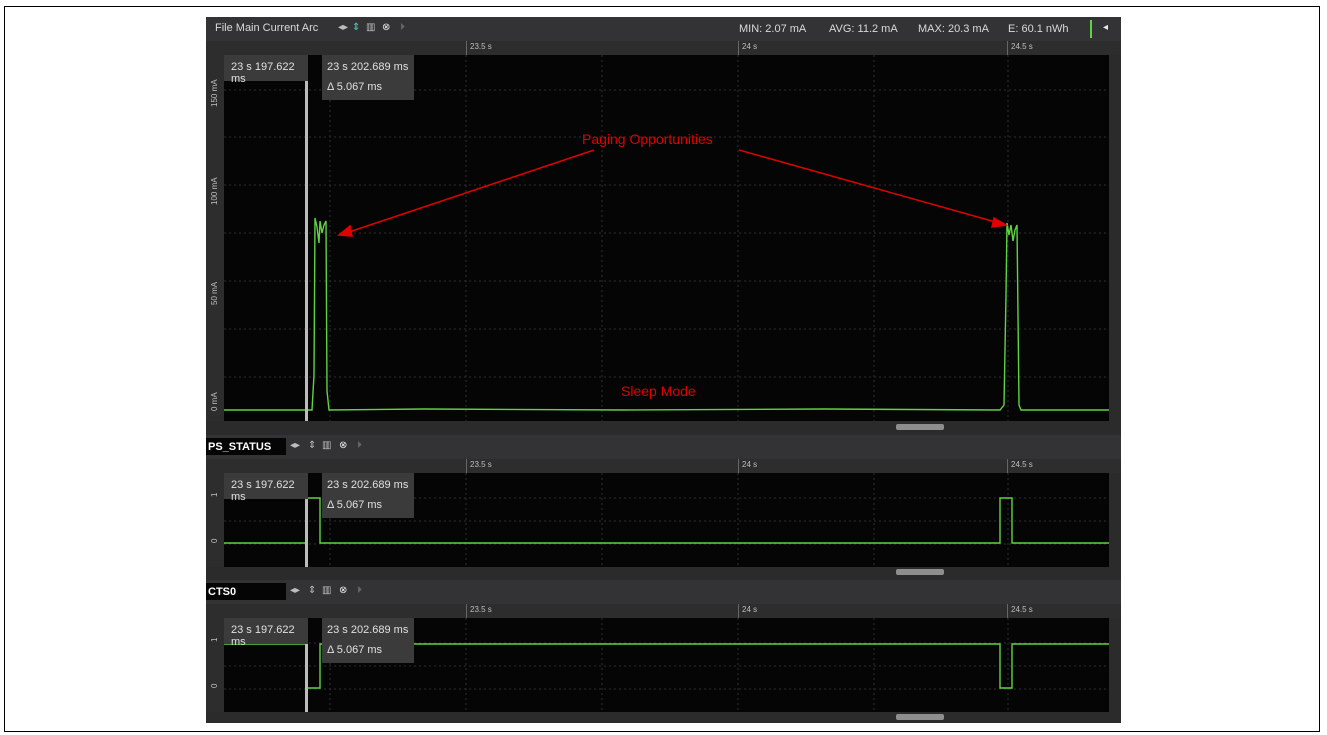 The height and width of the screenshot is (735, 1327). What do you see at coordinates (1106, 27) in the screenshot?
I see `collapse-arrow-icon: ◂` at bounding box center [1106, 27].